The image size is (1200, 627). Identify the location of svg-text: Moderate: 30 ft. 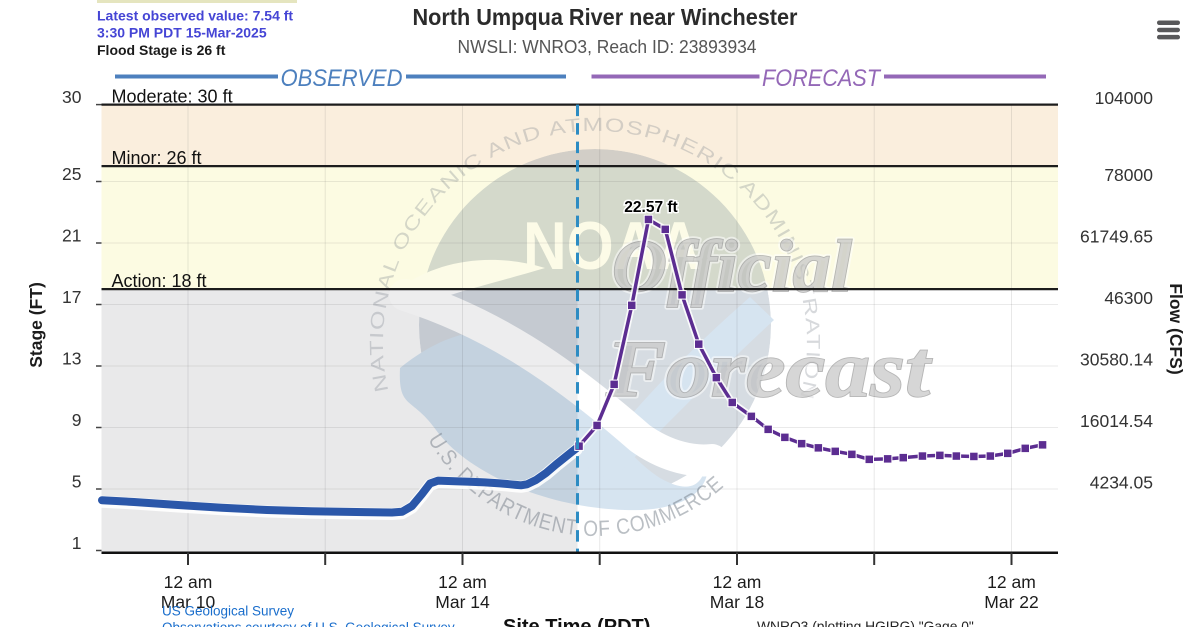
(172, 97).